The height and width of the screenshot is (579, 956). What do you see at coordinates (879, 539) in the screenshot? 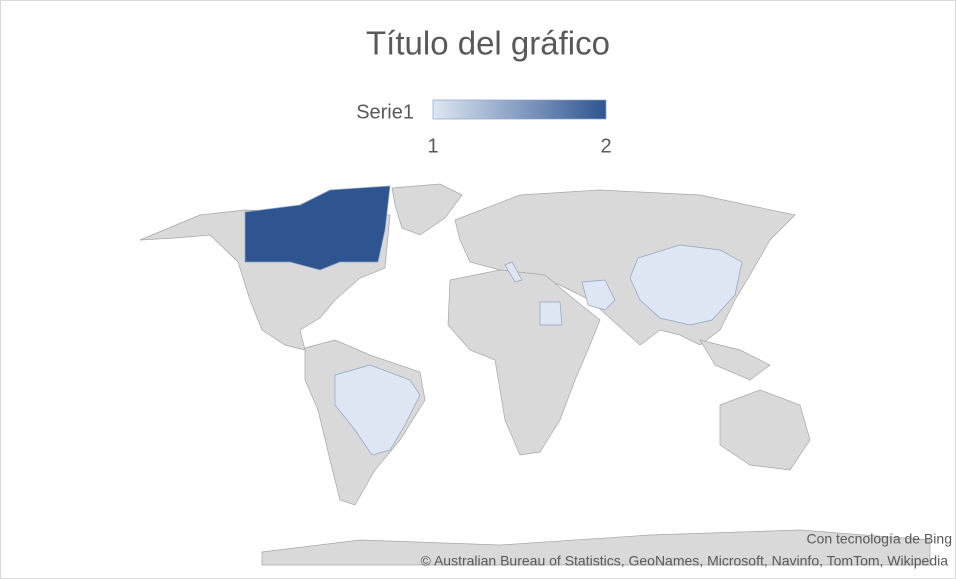
I see `attribution-bing: Con tecnología de Bing` at bounding box center [879, 539].